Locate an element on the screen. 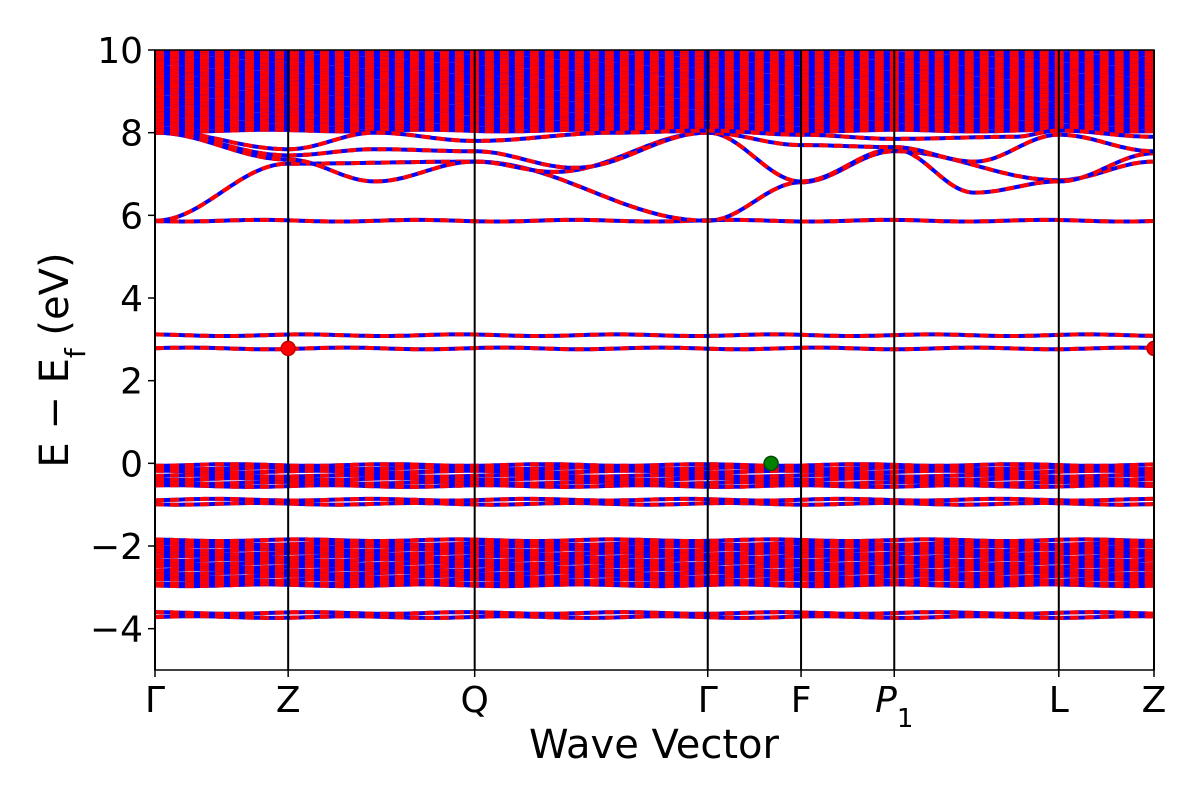 The height and width of the screenshot is (800, 1200). y-tick-label: 2 is located at coordinates (131, 382).